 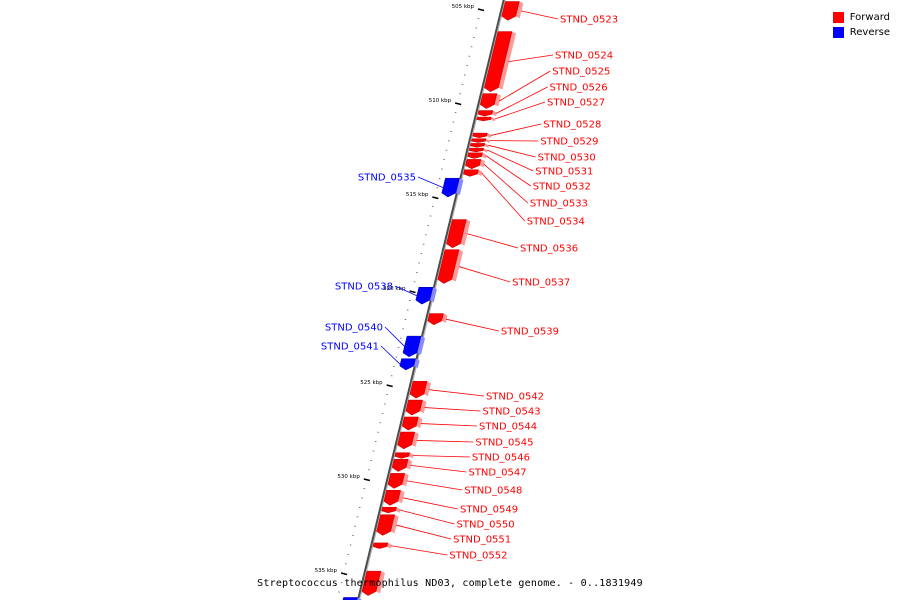 I want to click on reverse-swatch, so click(x=838, y=32).